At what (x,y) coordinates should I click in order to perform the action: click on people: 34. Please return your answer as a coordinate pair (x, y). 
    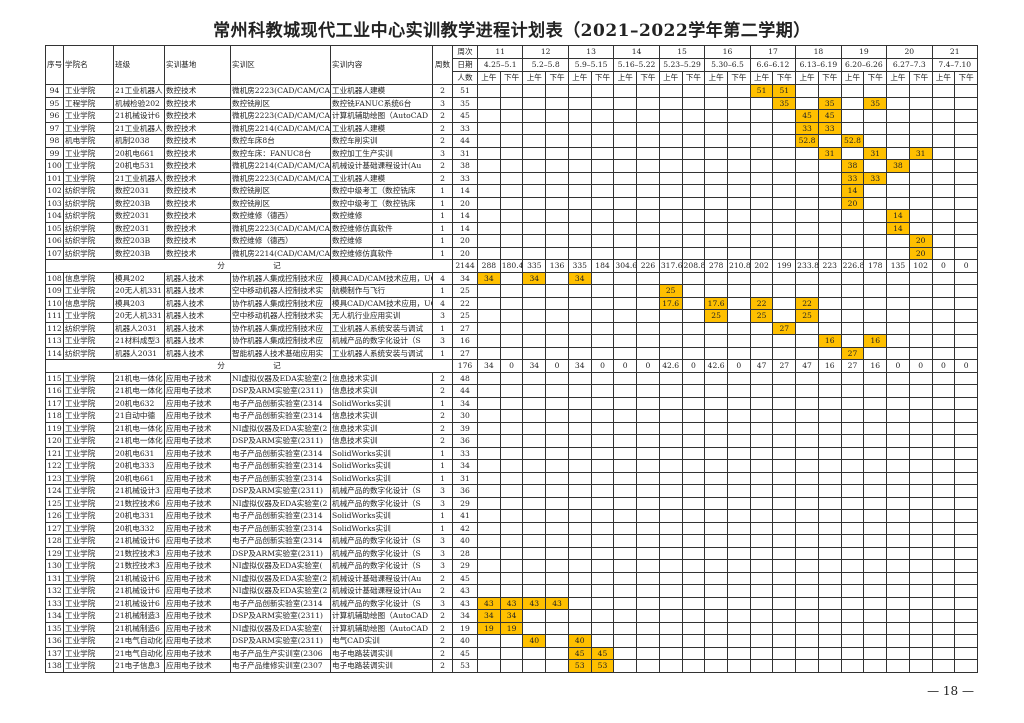
    Looking at the image, I should click on (465, 403).